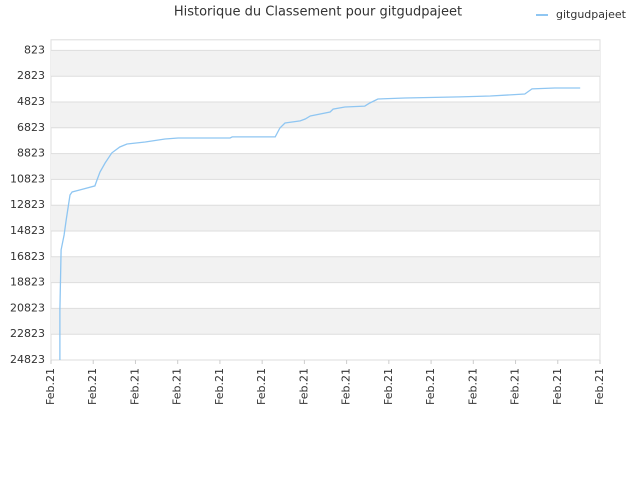 This screenshot has height=480, width=640. I want to click on y-tick-label: 24823, so click(27, 359).